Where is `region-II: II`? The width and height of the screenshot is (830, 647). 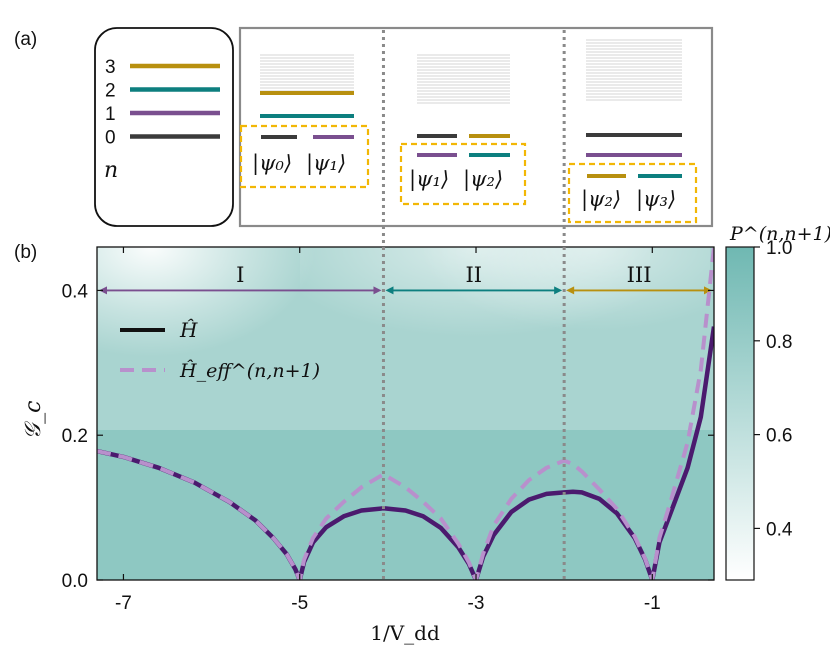 region-II: II is located at coordinates (474, 279).